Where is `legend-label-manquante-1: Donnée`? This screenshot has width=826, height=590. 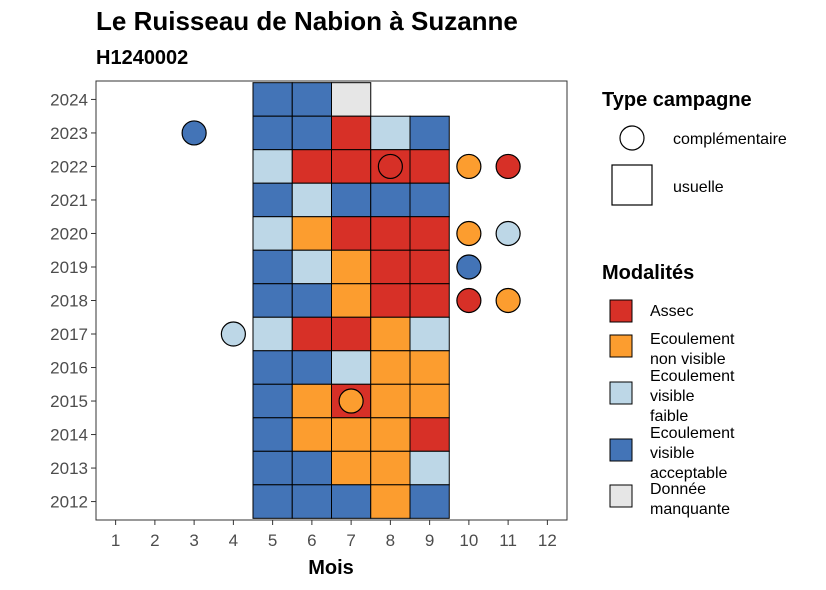
legend-label-manquante-1: Donnée is located at coordinates (678, 489).